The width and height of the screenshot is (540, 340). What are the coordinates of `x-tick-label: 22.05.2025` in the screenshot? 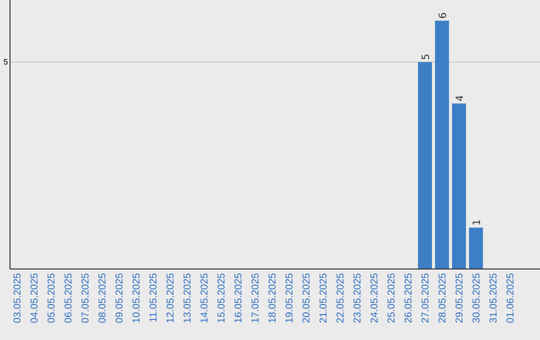 It's located at (341, 298).